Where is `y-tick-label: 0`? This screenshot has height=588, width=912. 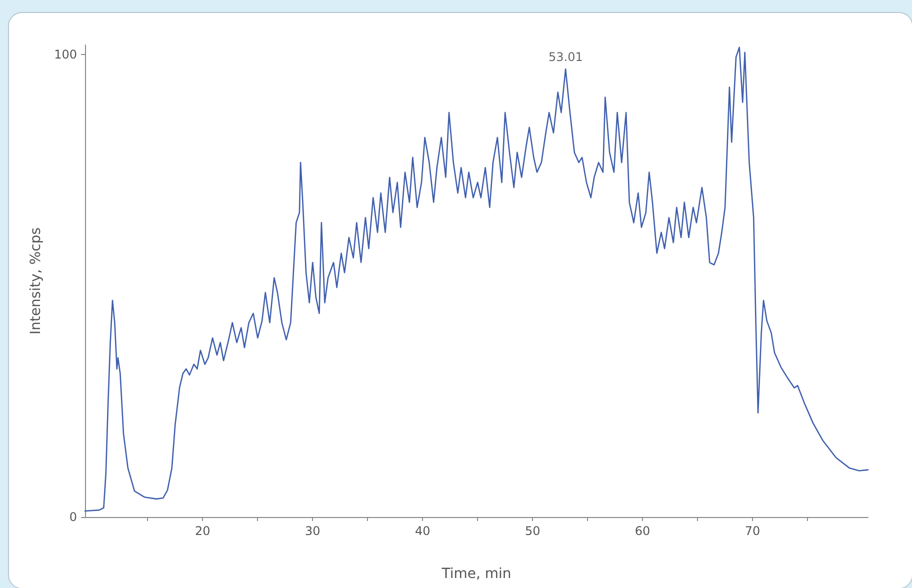 y-tick-label: 0 is located at coordinates (73, 517).